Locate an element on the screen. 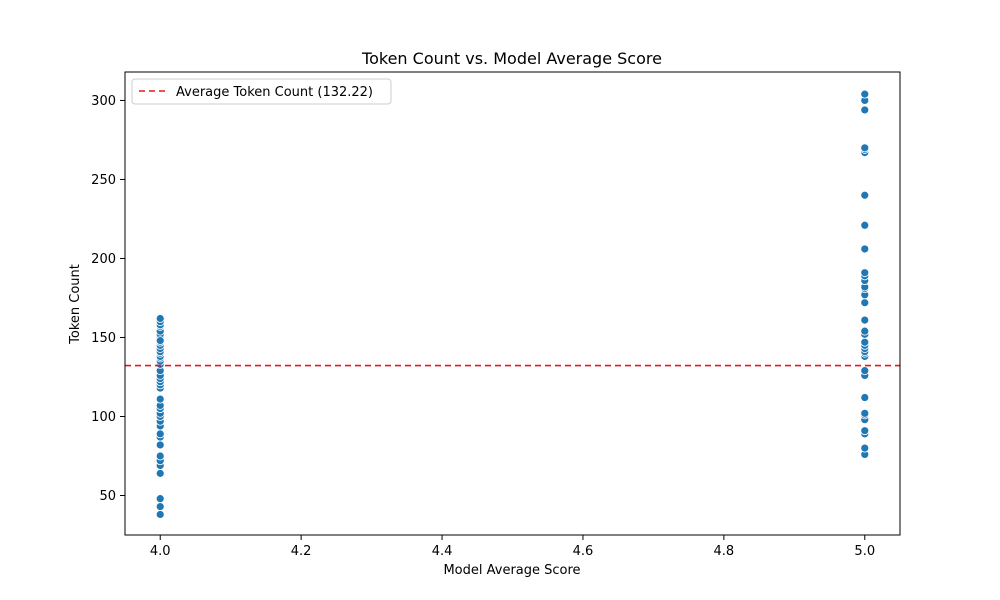 The image size is (1000, 600). x-tick-label: 4.6 is located at coordinates (583, 551).